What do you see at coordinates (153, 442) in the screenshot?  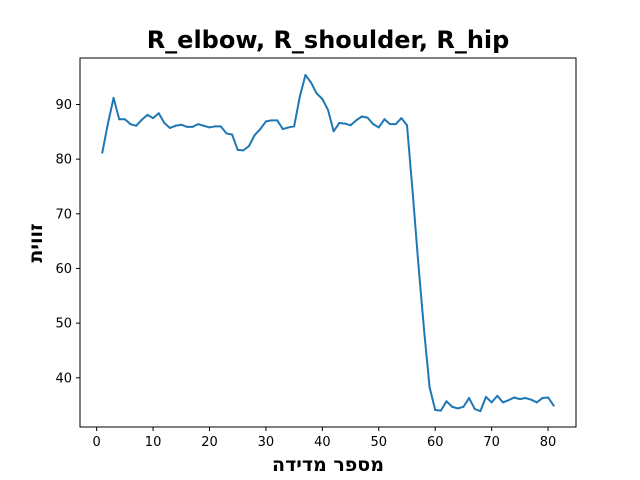 I see `x-tick-label: 10` at bounding box center [153, 442].